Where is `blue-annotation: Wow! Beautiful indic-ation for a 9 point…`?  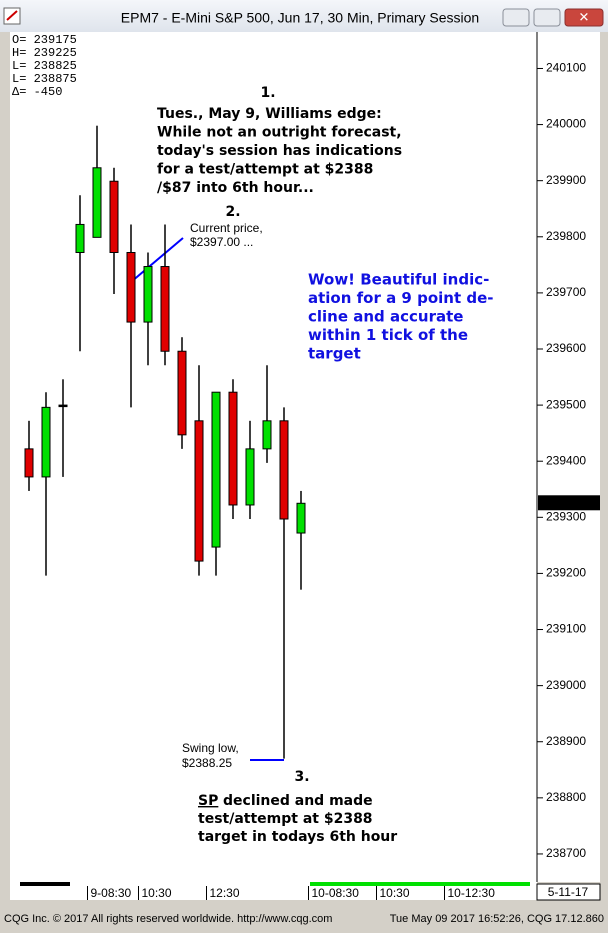
blue-annotation: Wow! Beautiful indic-ation for a 9 point… is located at coordinates (401, 317).